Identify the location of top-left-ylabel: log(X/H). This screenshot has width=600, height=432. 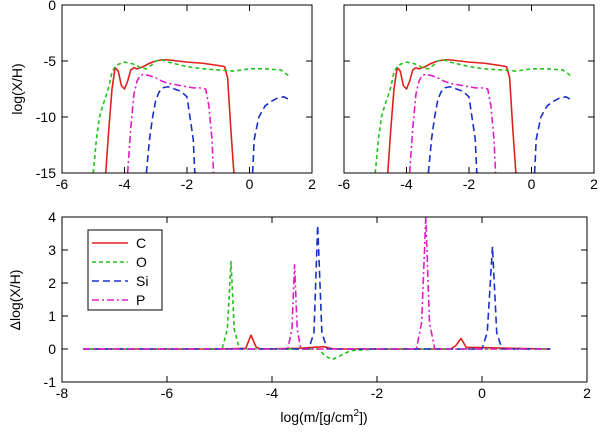
(17, 88).